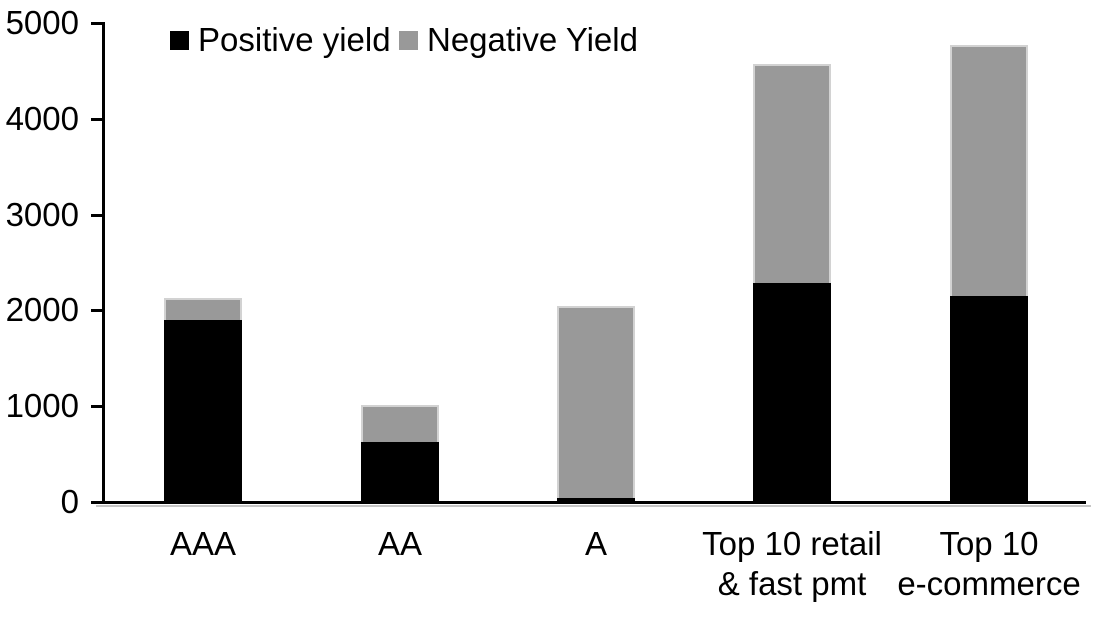 The image size is (1102, 618). Describe the element at coordinates (42, 214) in the screenshot. I see `y-tick-label-3000: 3000` at that location.